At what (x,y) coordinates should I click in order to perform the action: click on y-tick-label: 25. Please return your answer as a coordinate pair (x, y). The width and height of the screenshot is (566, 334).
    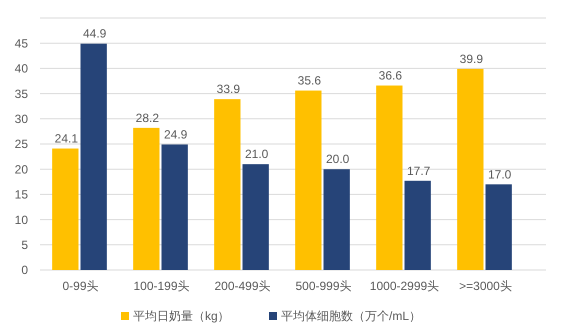
    Looking at the image, I should click on (21, 144).